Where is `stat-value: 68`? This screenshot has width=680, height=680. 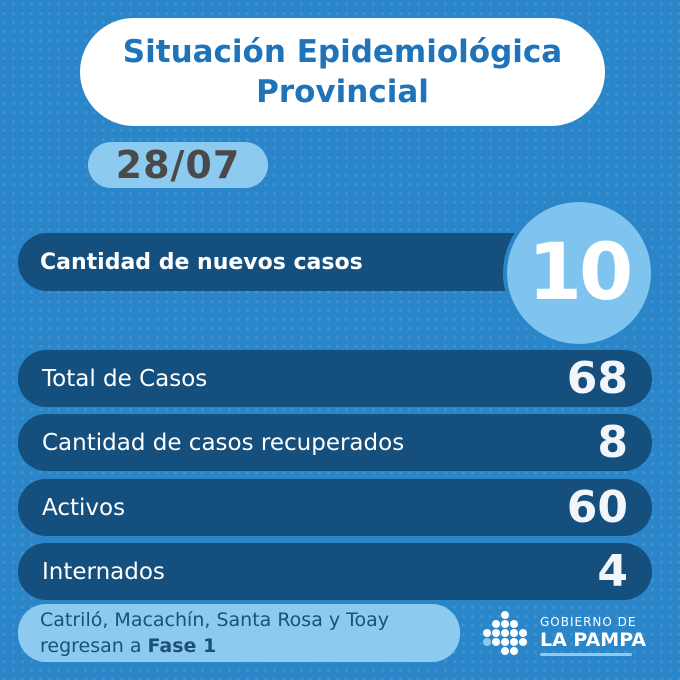 stat-value: 68 is located at coordinates (597, 378).